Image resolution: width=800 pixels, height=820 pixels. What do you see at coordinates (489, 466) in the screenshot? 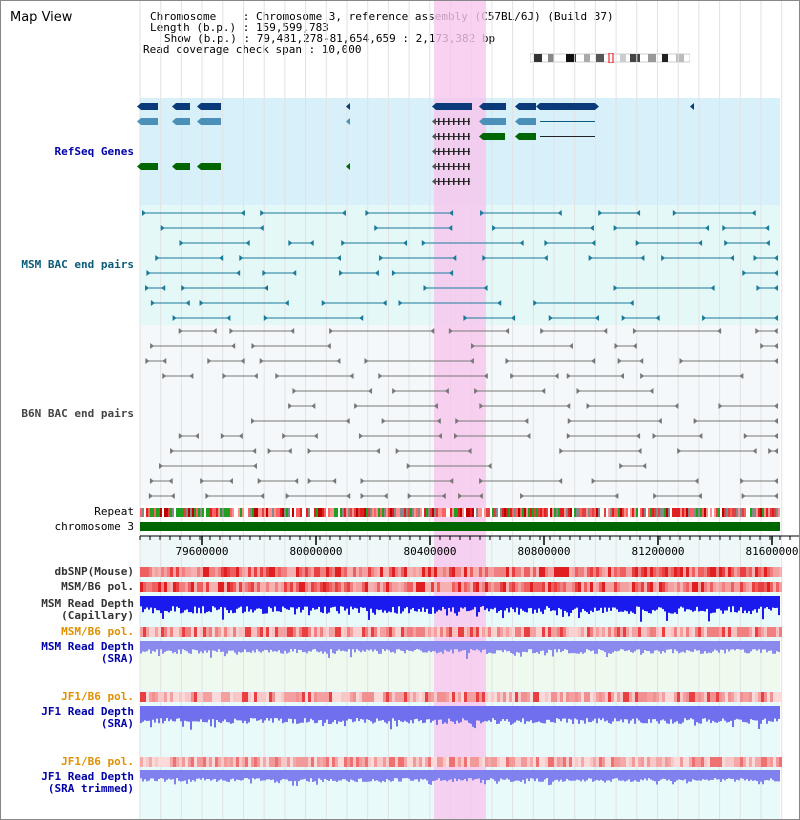
I see `b6n-bac-pair-end` at bounding box center [489, 466].